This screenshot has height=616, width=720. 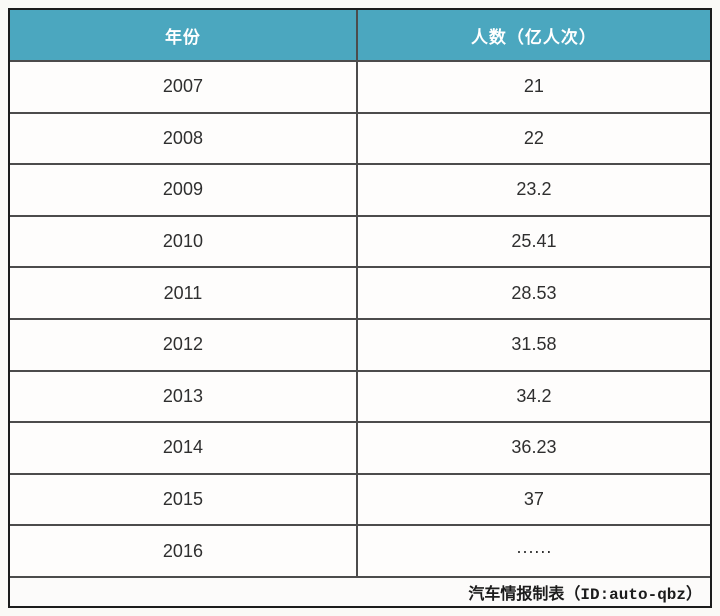 I want to click on table-row: 2015 37, so click(x=360, y=498).